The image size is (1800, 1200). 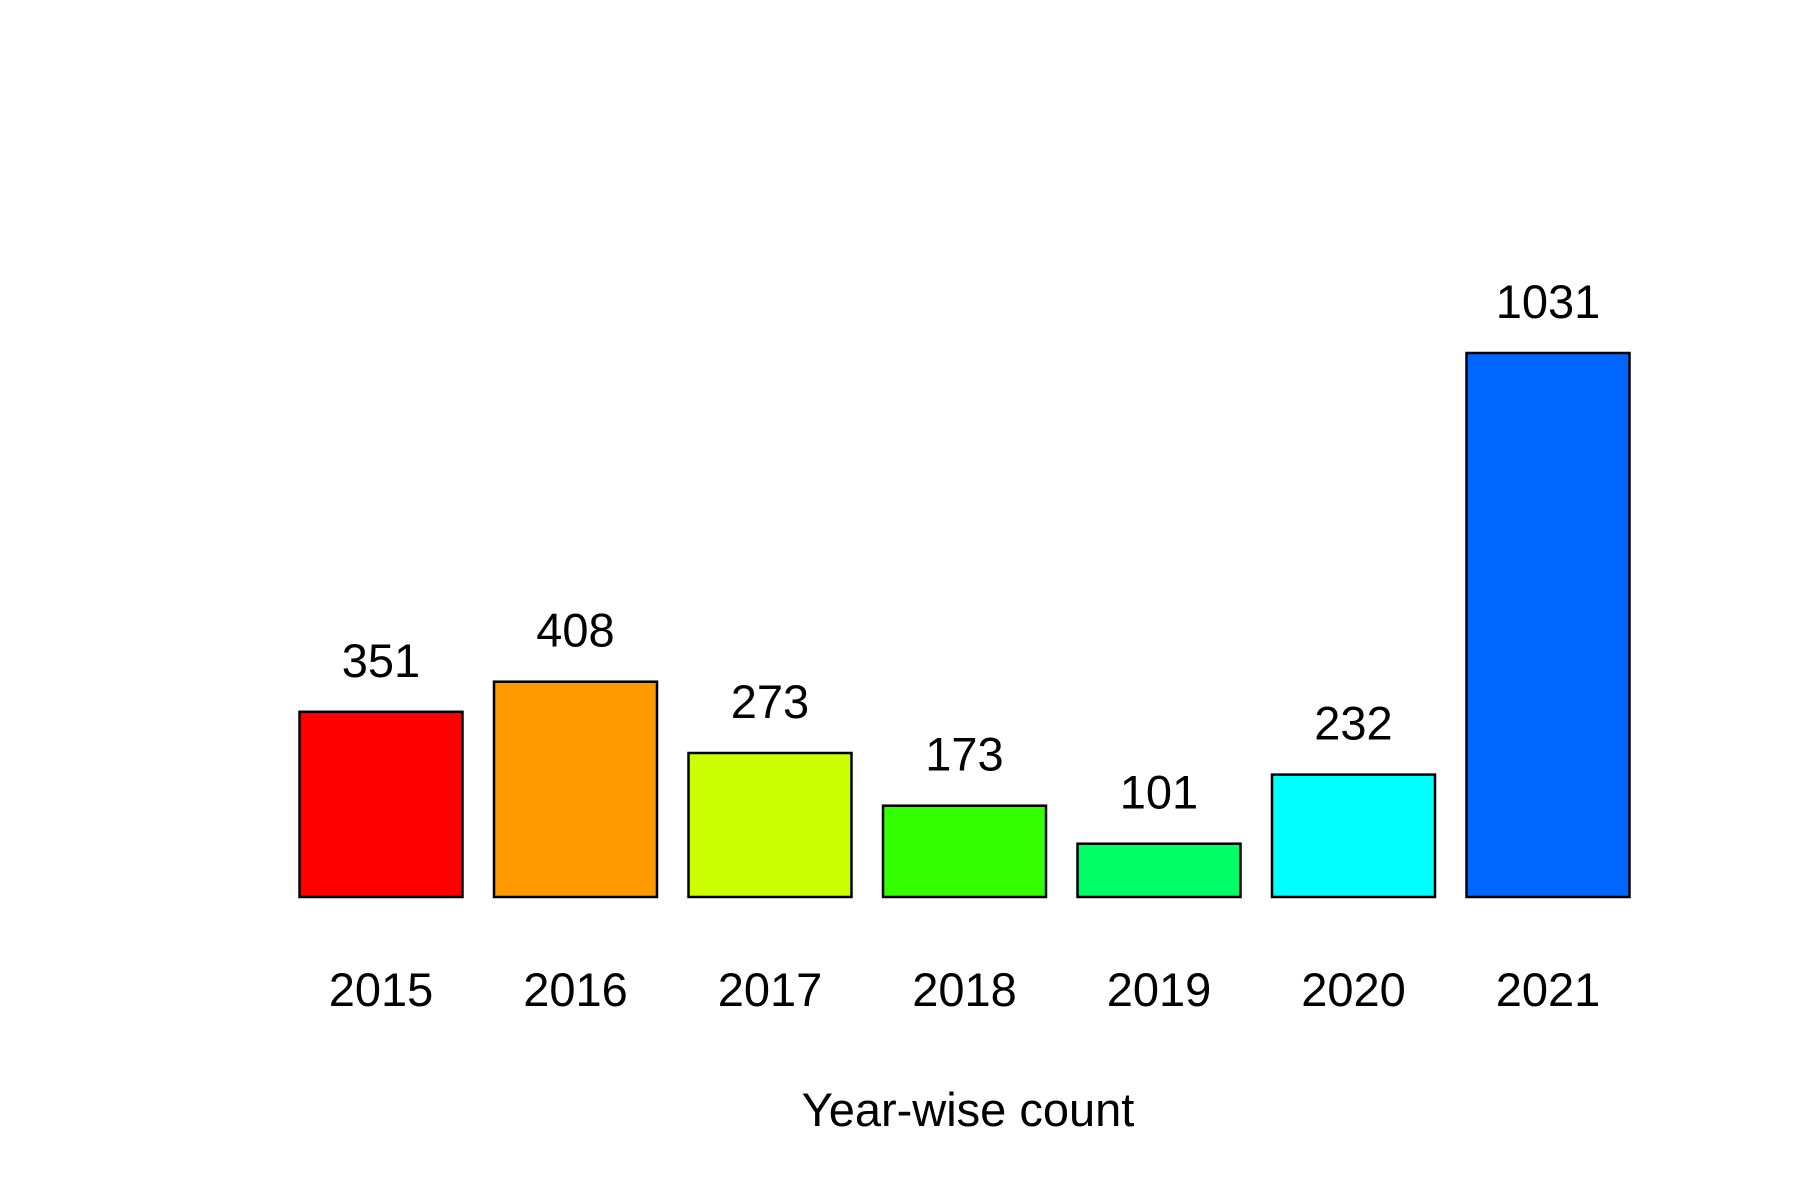 What do you see at coordinates (770, 825) in the screenshot?
I see `bar-2017` at bounding box center [770, 825].